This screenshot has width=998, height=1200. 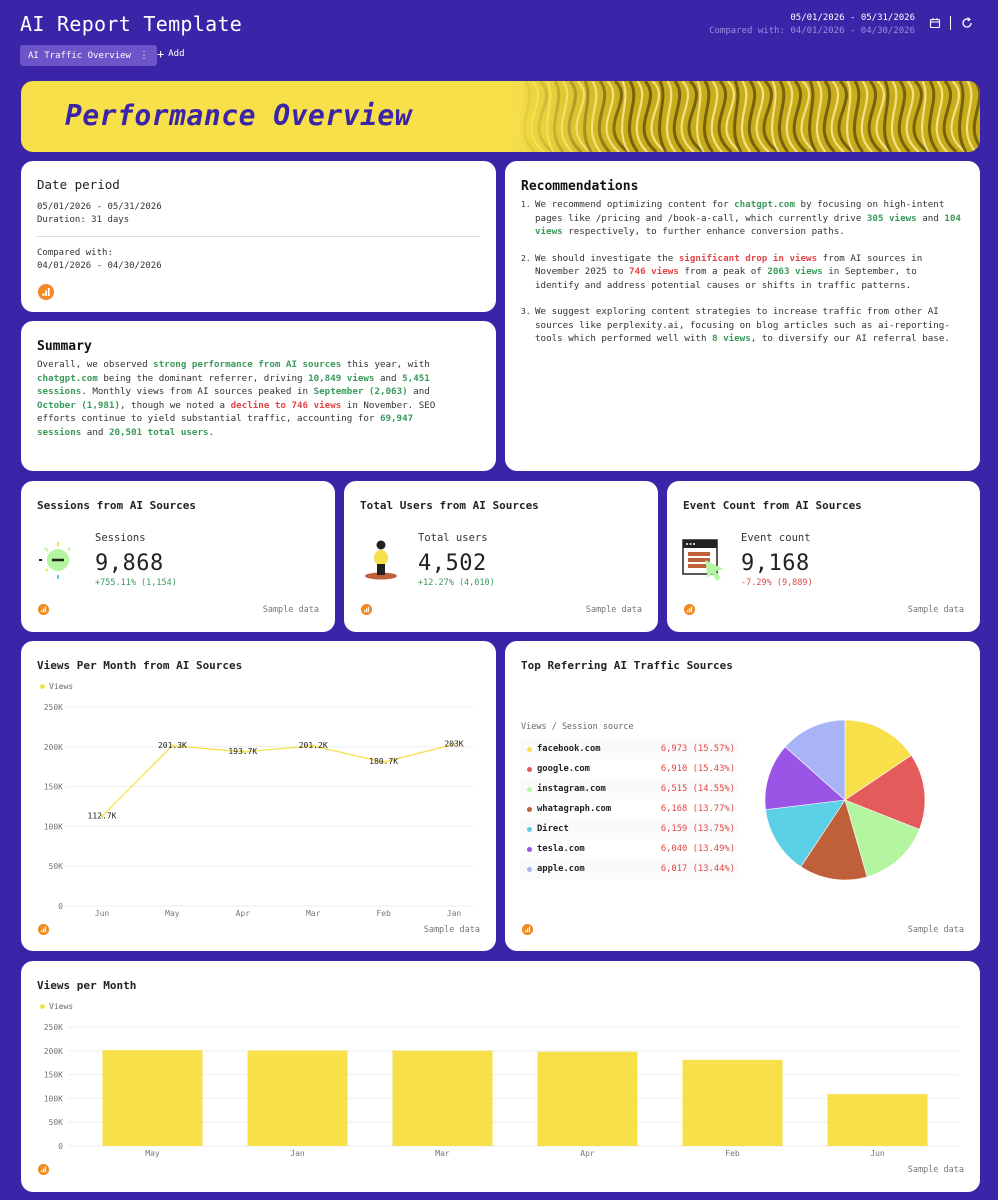 I want to click on pie-slice-instagram-com, so click(x=882, y=838).